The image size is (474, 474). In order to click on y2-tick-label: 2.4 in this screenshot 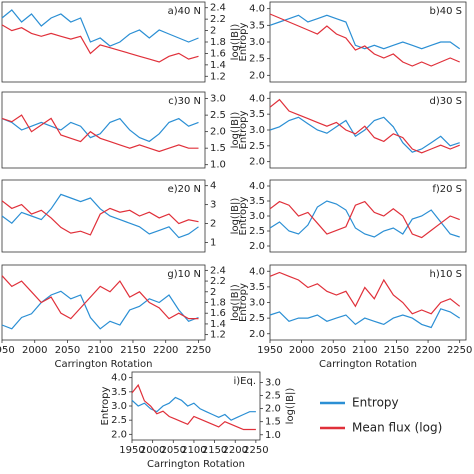, I will do `click(218, 270)`.